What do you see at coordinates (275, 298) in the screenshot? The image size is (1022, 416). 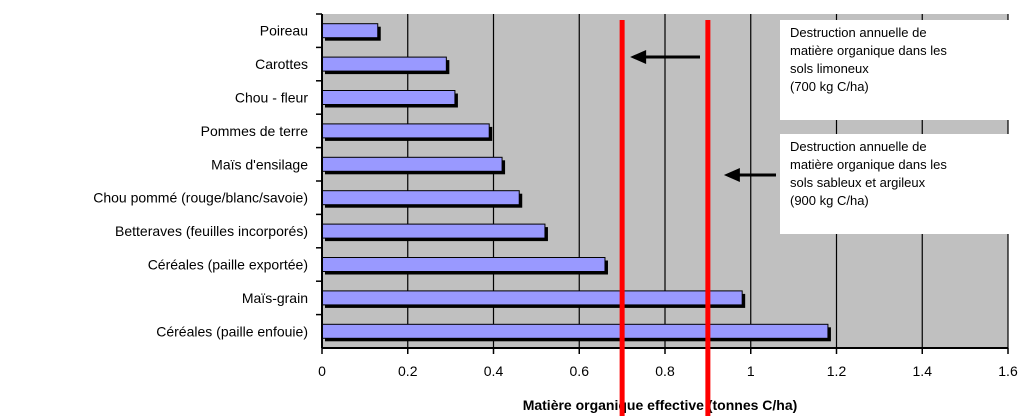 I see `category-label: Maïs-grain` at bounding box center [275, 298].